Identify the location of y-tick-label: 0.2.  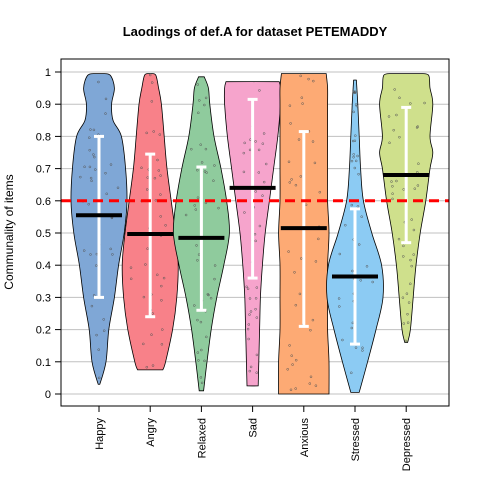
(43, 331).